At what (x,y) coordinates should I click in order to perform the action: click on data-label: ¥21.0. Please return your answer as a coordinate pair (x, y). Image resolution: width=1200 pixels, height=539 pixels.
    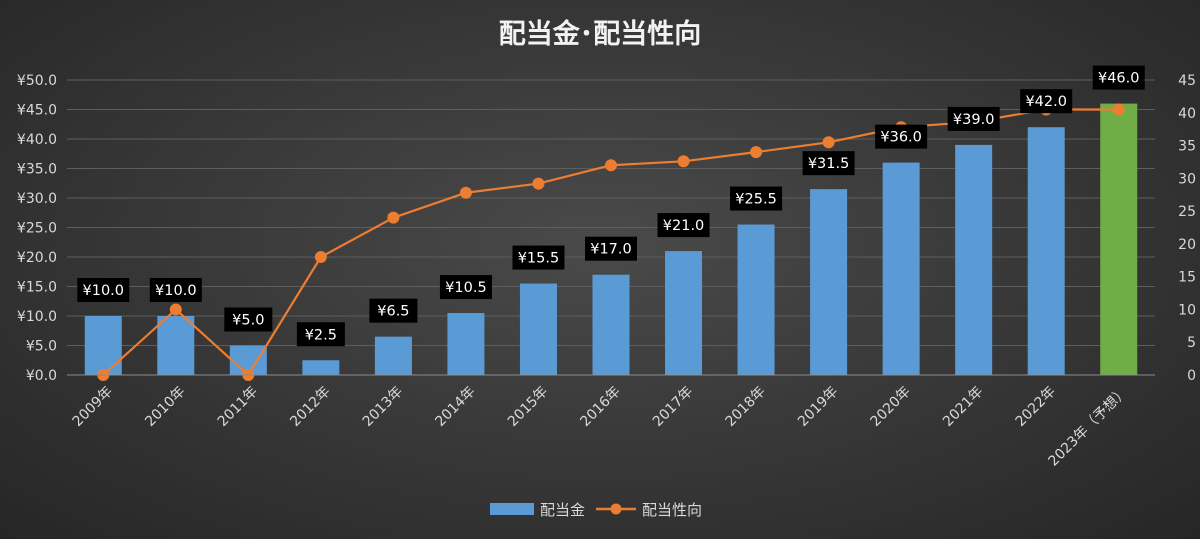
    Looking at the image, I should click on (684, 226).